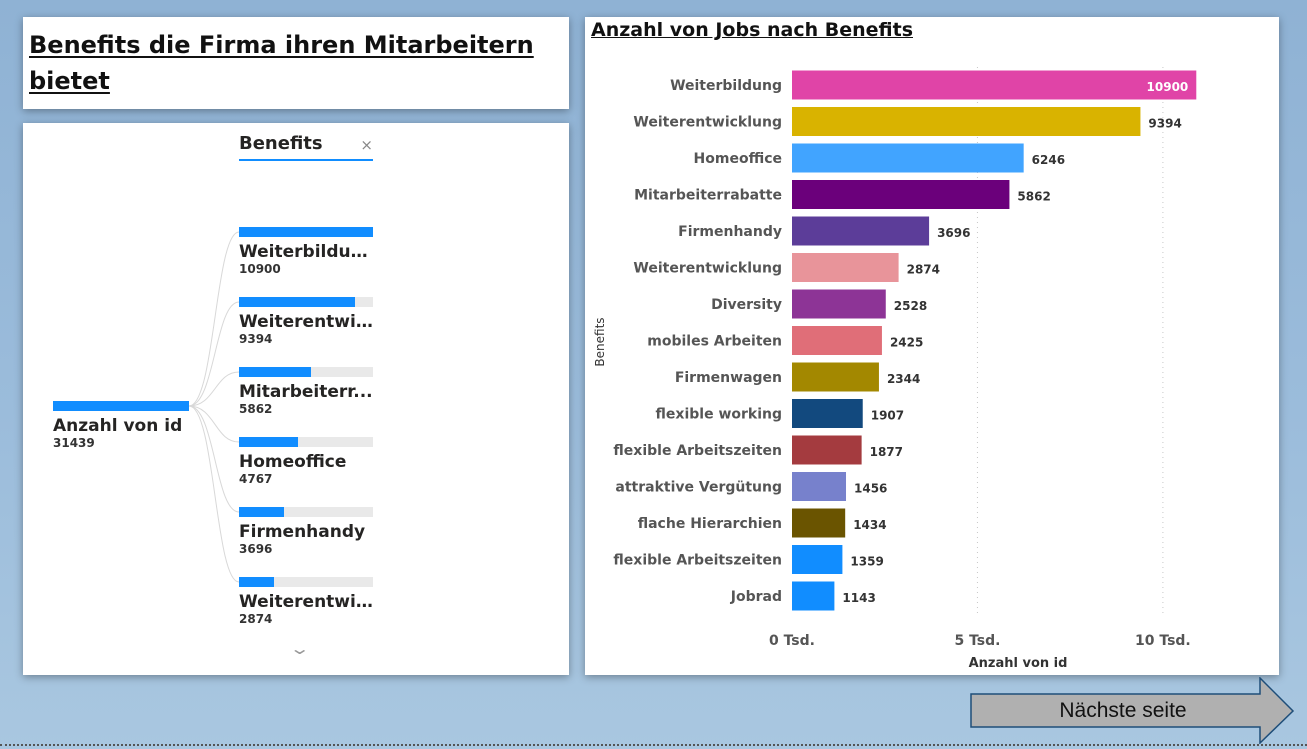  Describe the element at coordinates (260, 269) in the screenshot. I see `tree-child-value: 10900` at that location.